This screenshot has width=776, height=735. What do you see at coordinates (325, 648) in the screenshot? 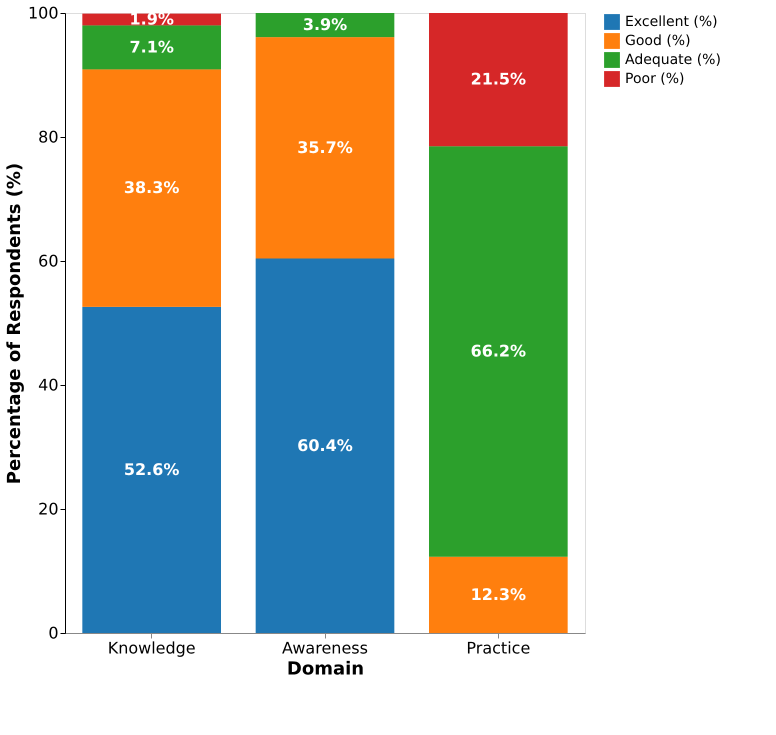
I see `x-tick-label: Awareness` at bounding box center [325, 648].